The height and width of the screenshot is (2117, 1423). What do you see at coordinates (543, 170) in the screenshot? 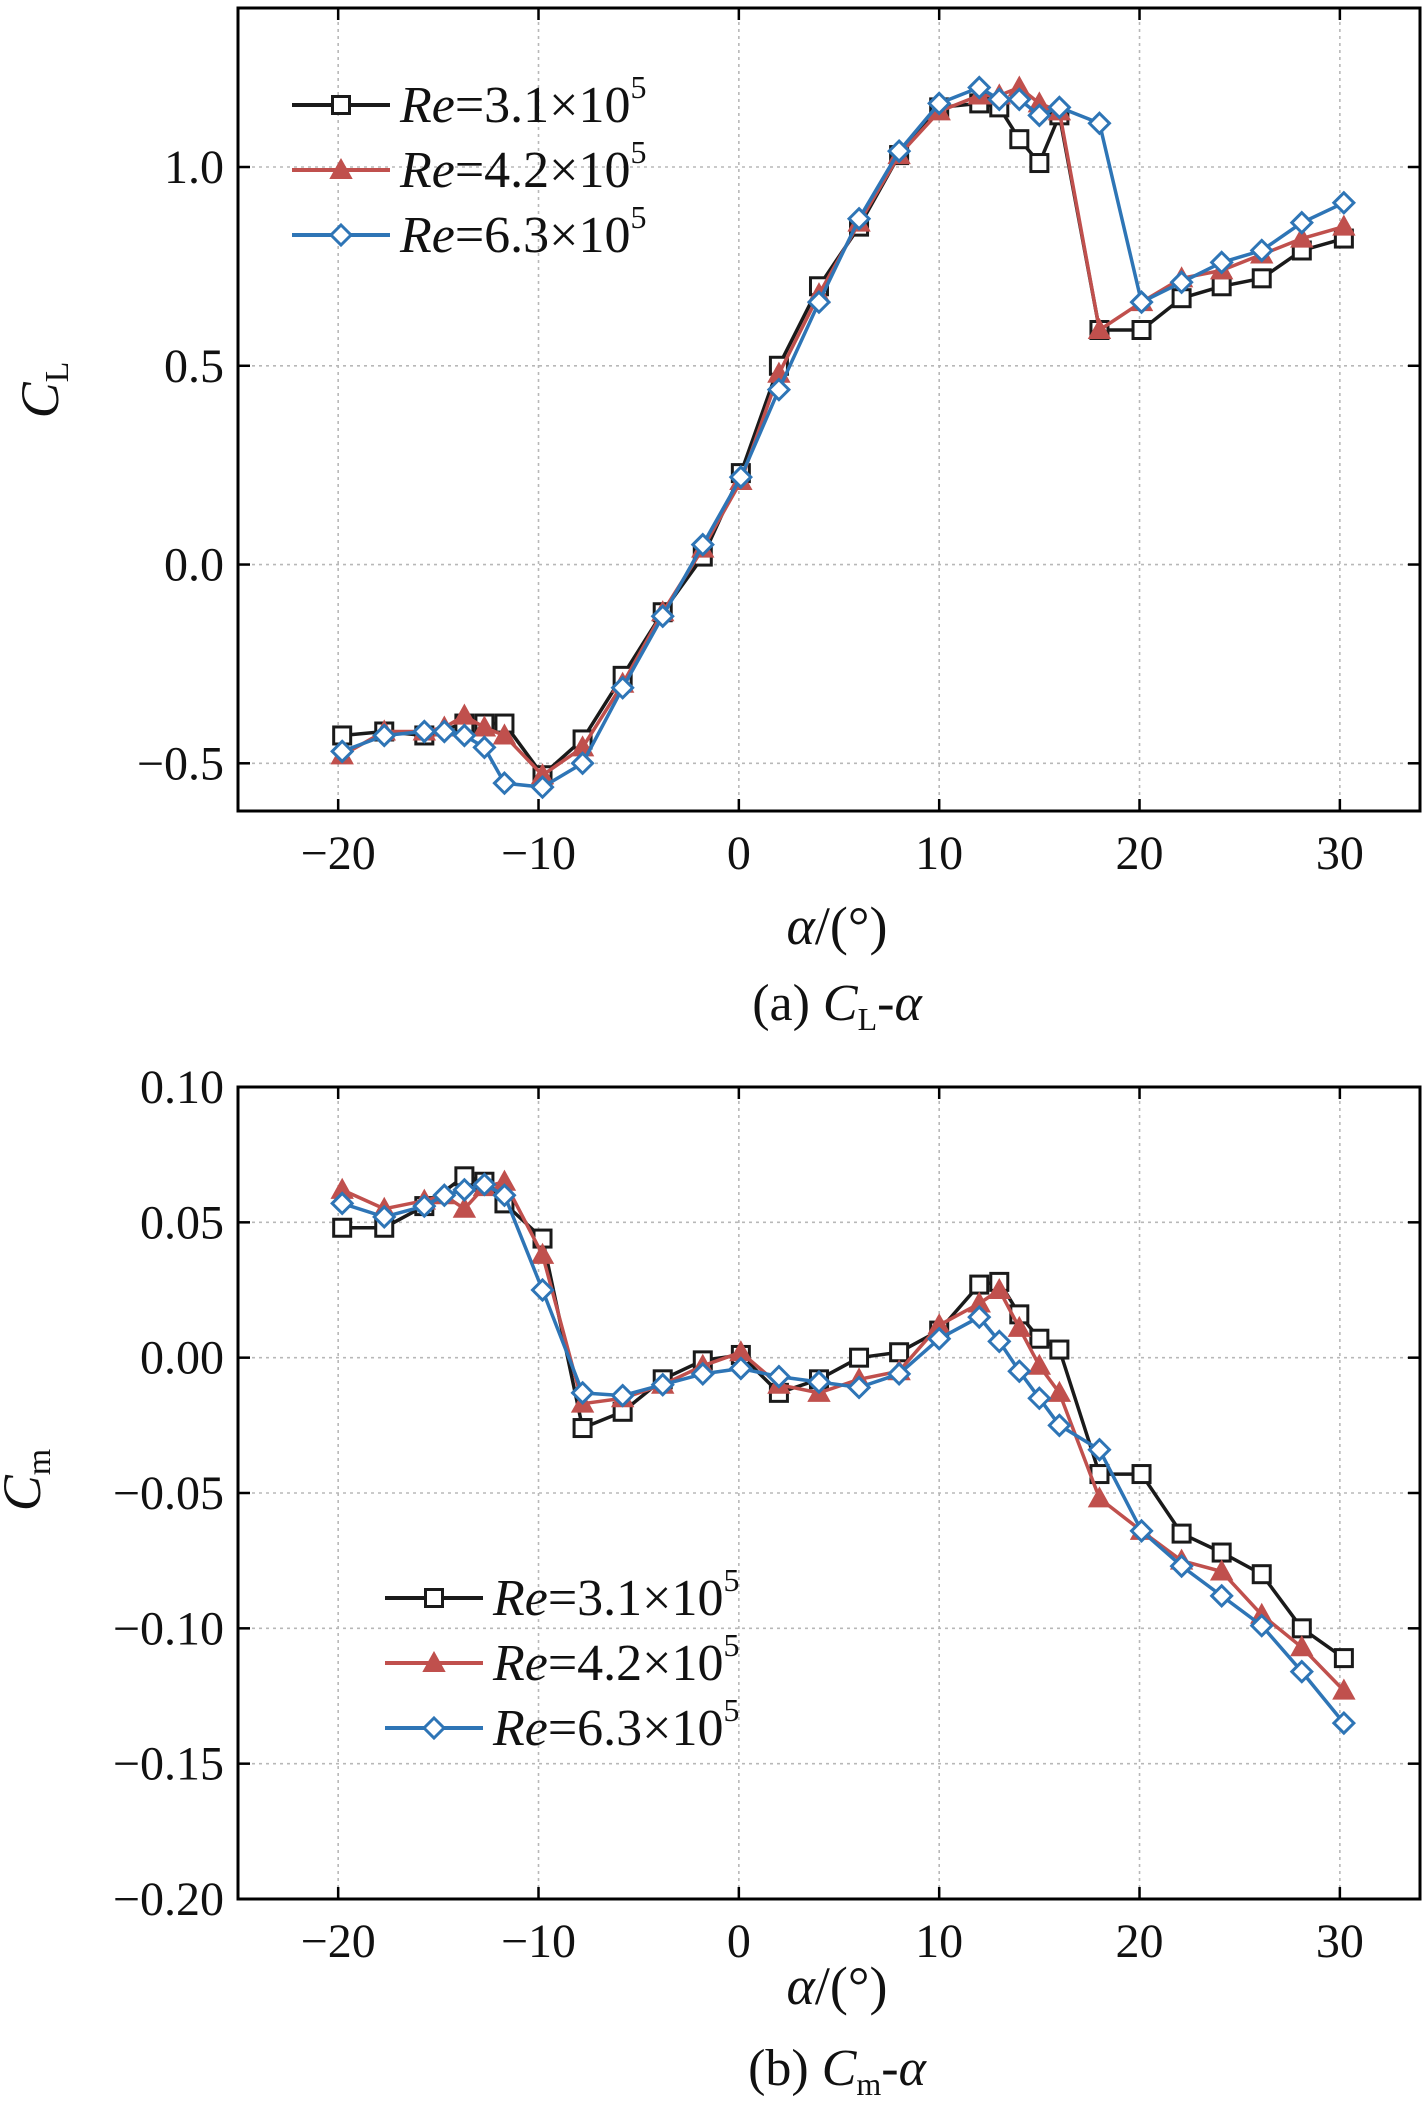
I see `legend-value: =4.2×10` at bounding box center [543, 170].